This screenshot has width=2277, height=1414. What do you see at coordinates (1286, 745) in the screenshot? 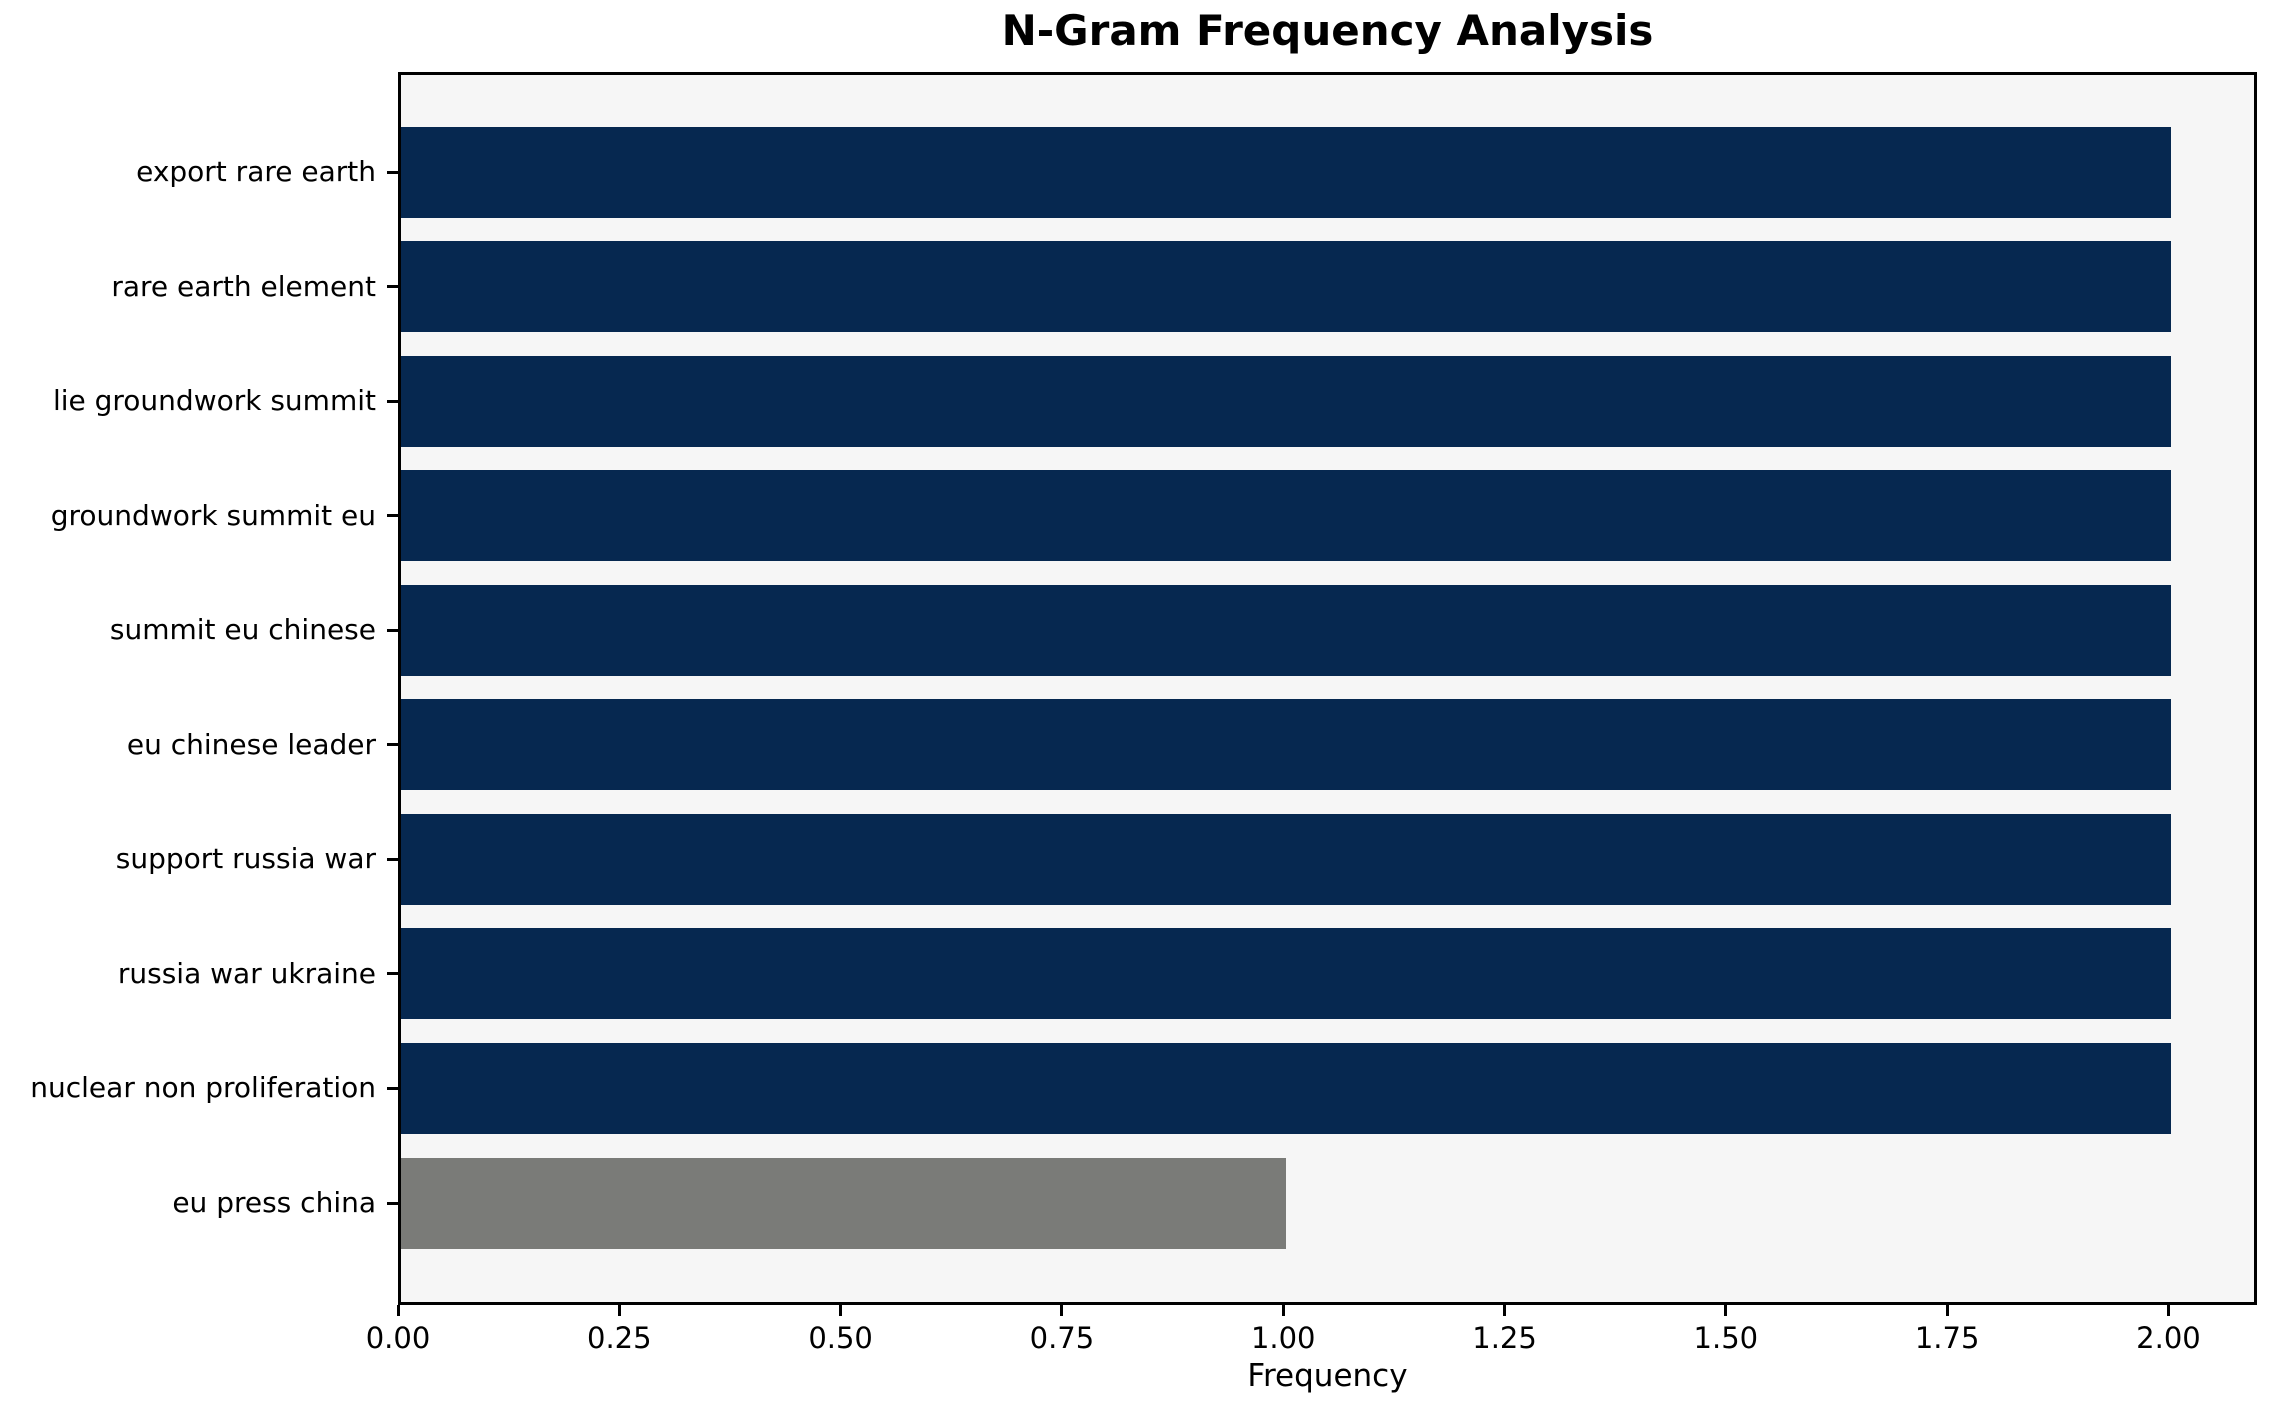
I see `bar-eu-chinese-leader` at bounding box center [1286, 745].